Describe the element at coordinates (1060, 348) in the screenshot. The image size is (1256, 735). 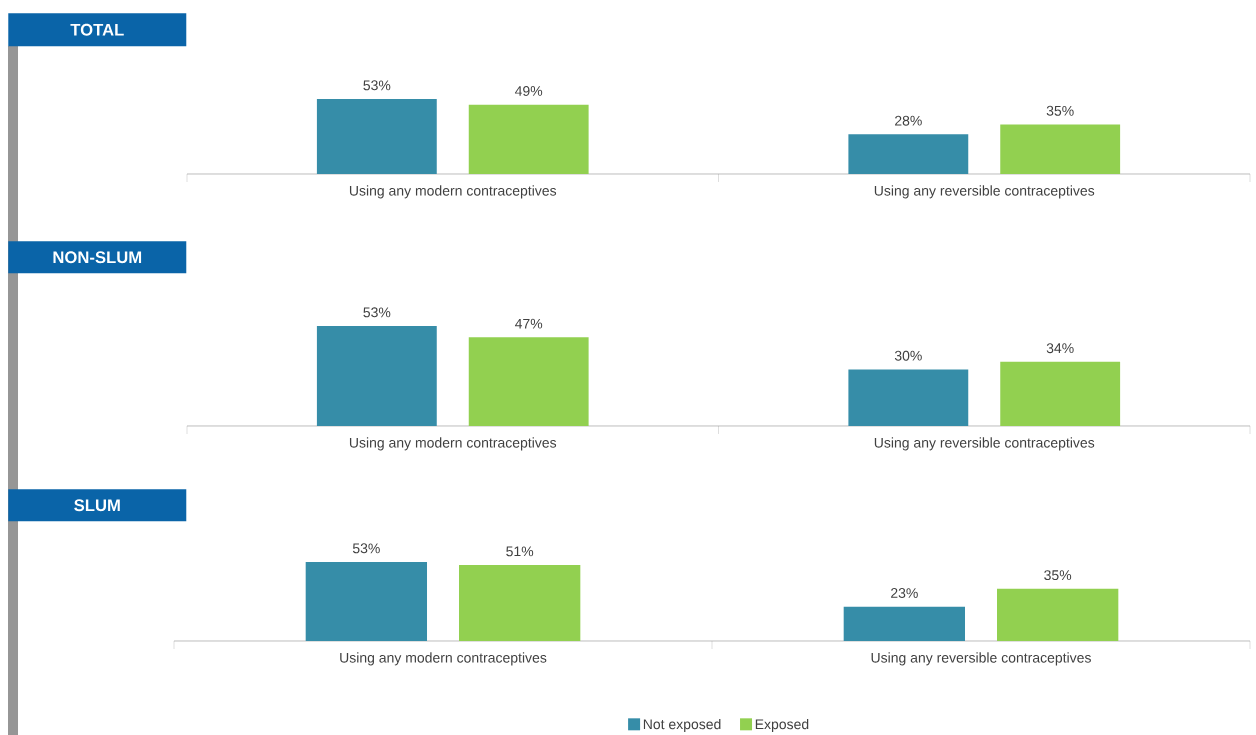
I see `data-label: 34%` at that location.